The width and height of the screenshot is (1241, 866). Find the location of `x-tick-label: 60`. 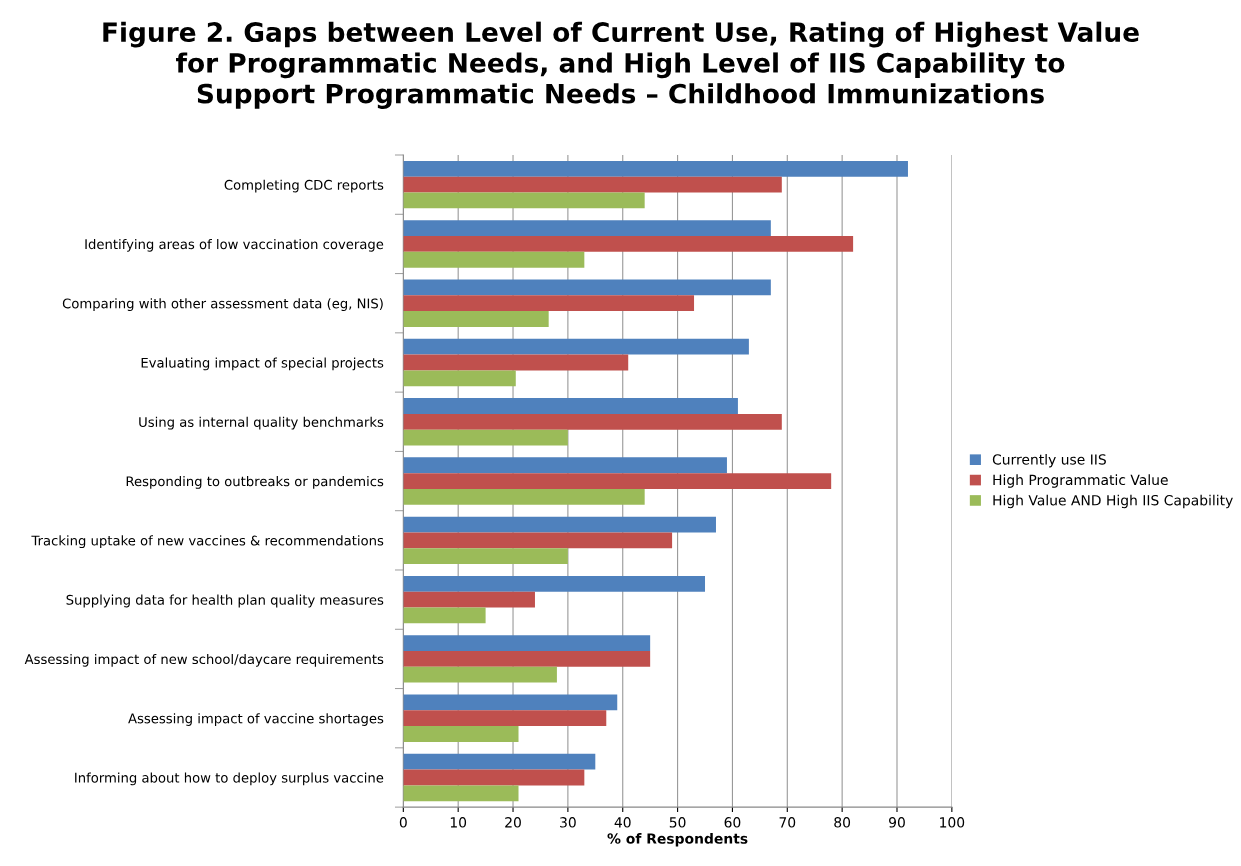

x-tick-label: 60 is located at coordinates (732, 822).